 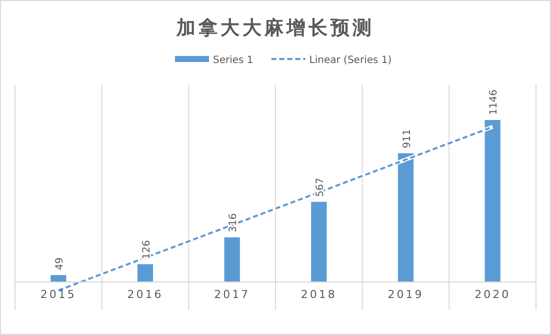 What do you see at coordinates (318, 294) in the screenshot?
I see `x-tick-label: 2018` at bounding box center [318, 294].